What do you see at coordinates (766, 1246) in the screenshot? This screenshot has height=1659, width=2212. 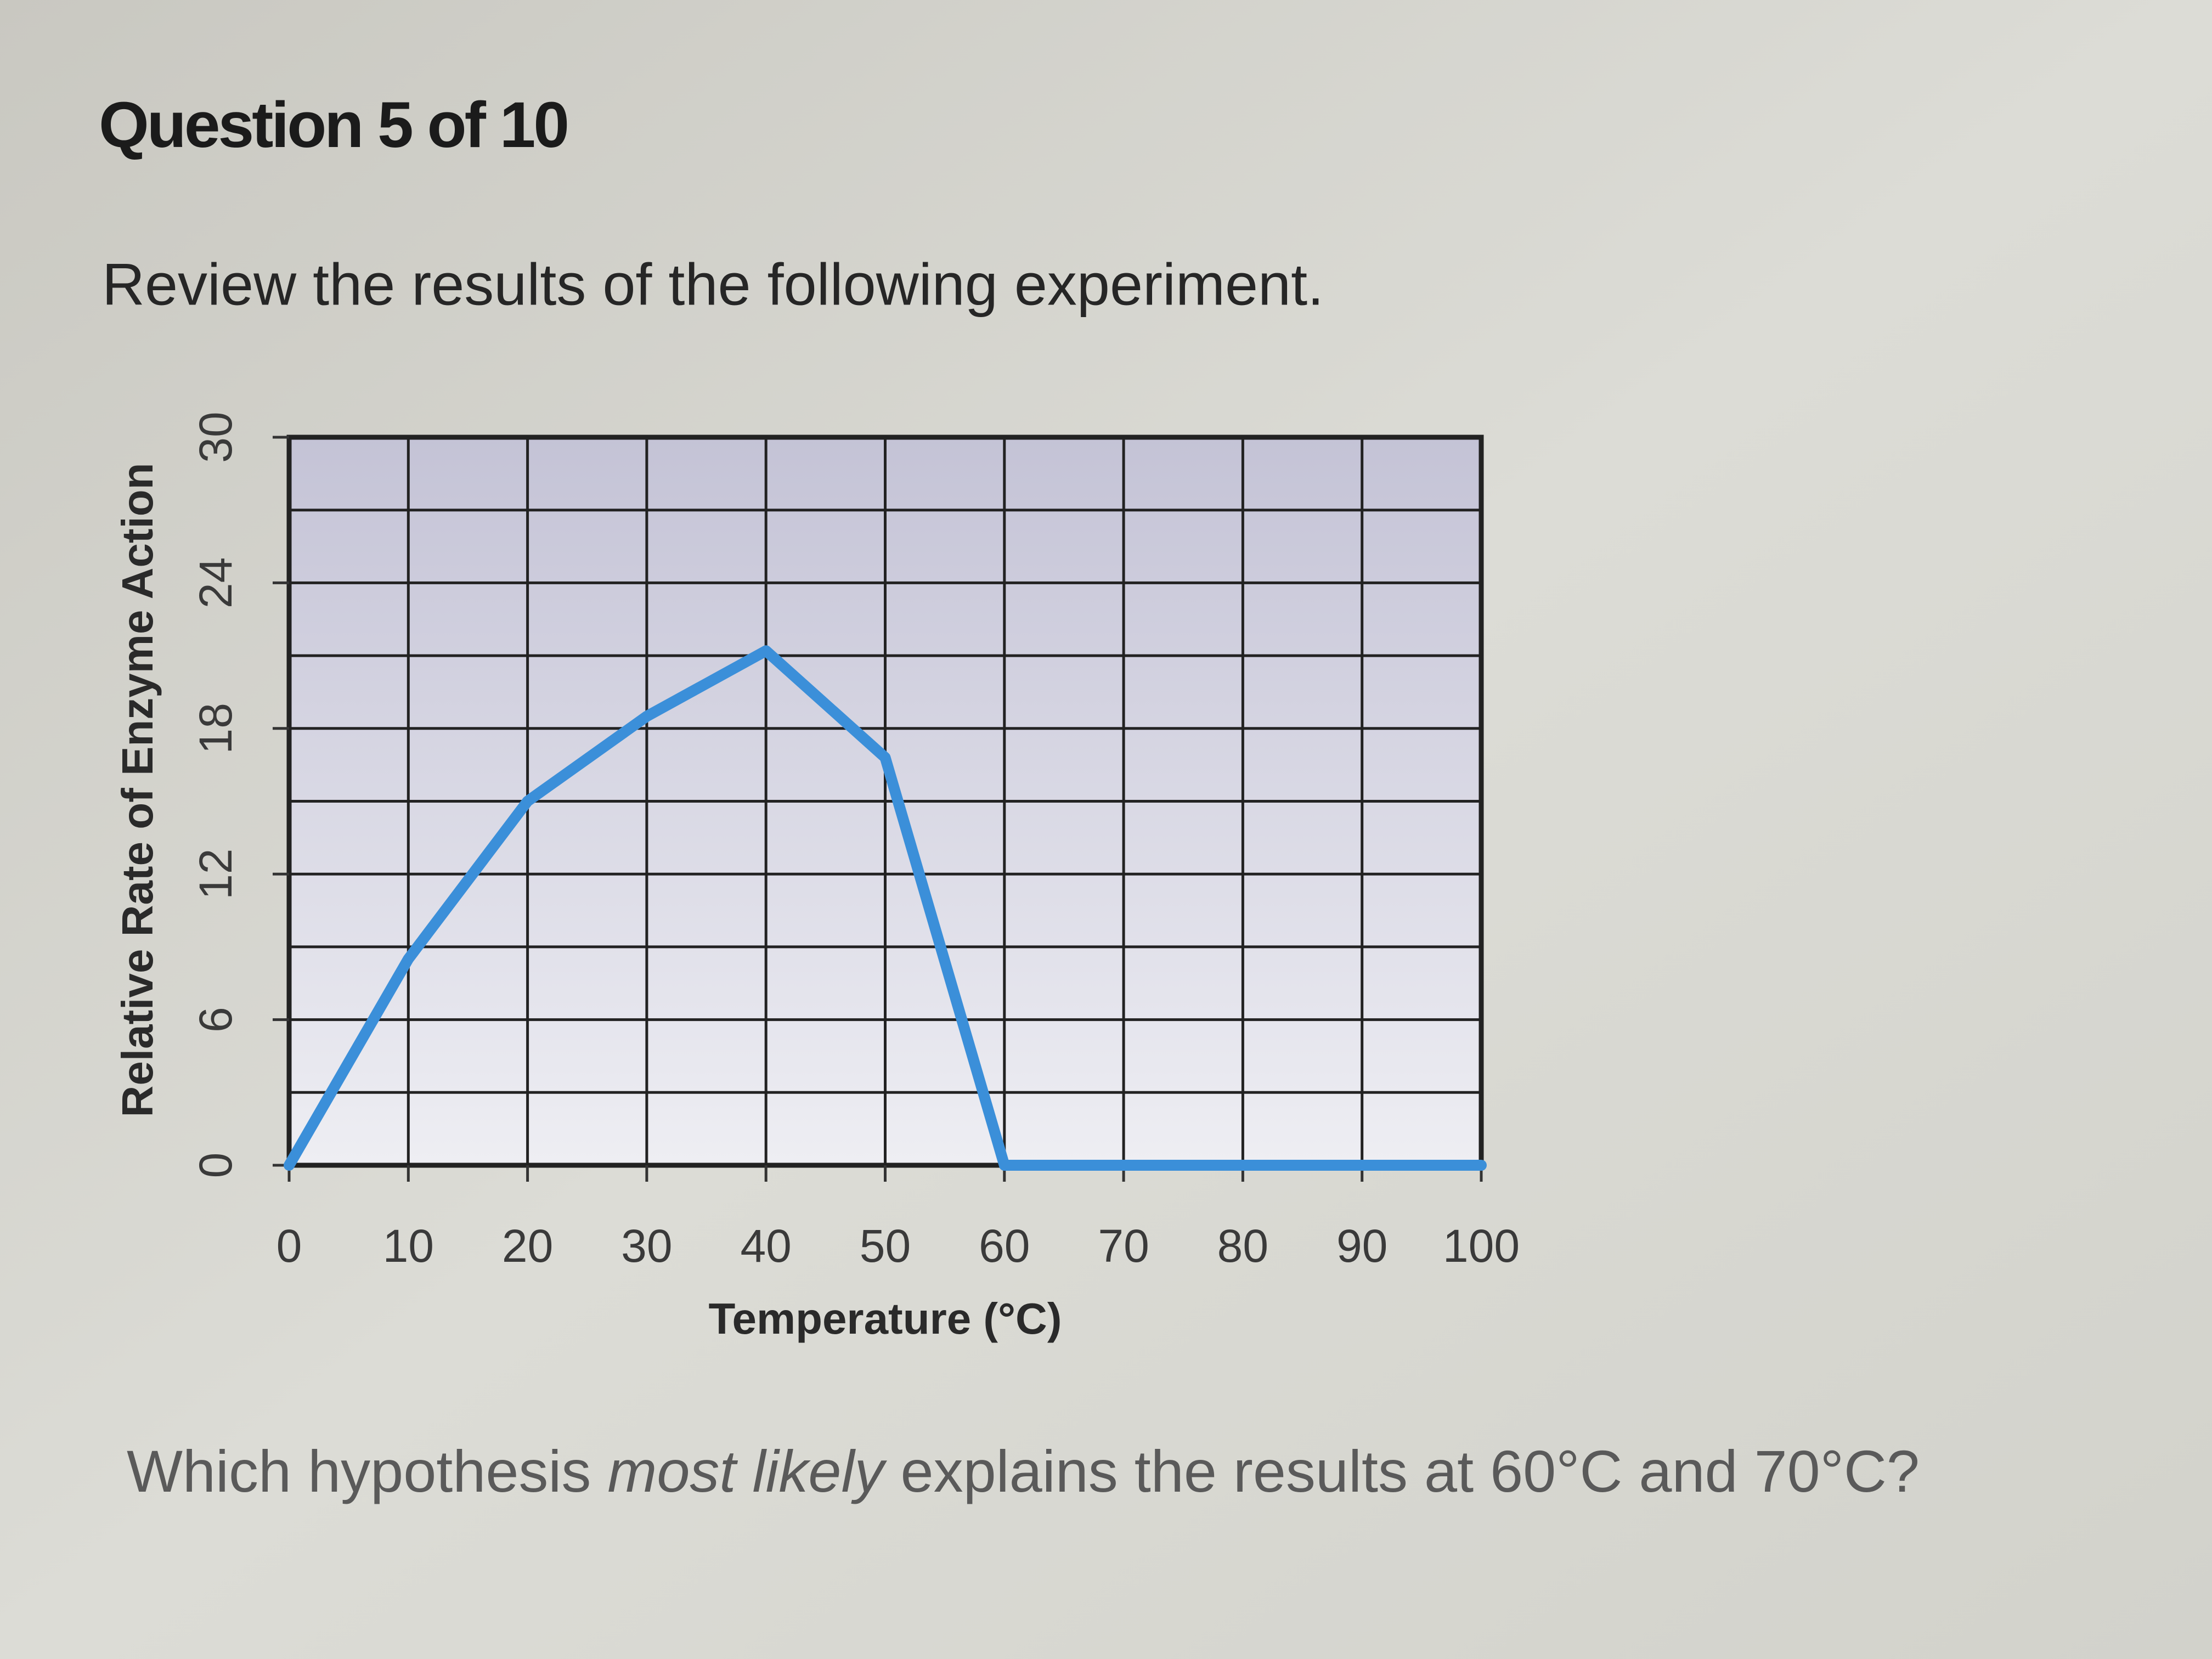 I see `x-tick-label: 40` at bounding box center [766, 1246].